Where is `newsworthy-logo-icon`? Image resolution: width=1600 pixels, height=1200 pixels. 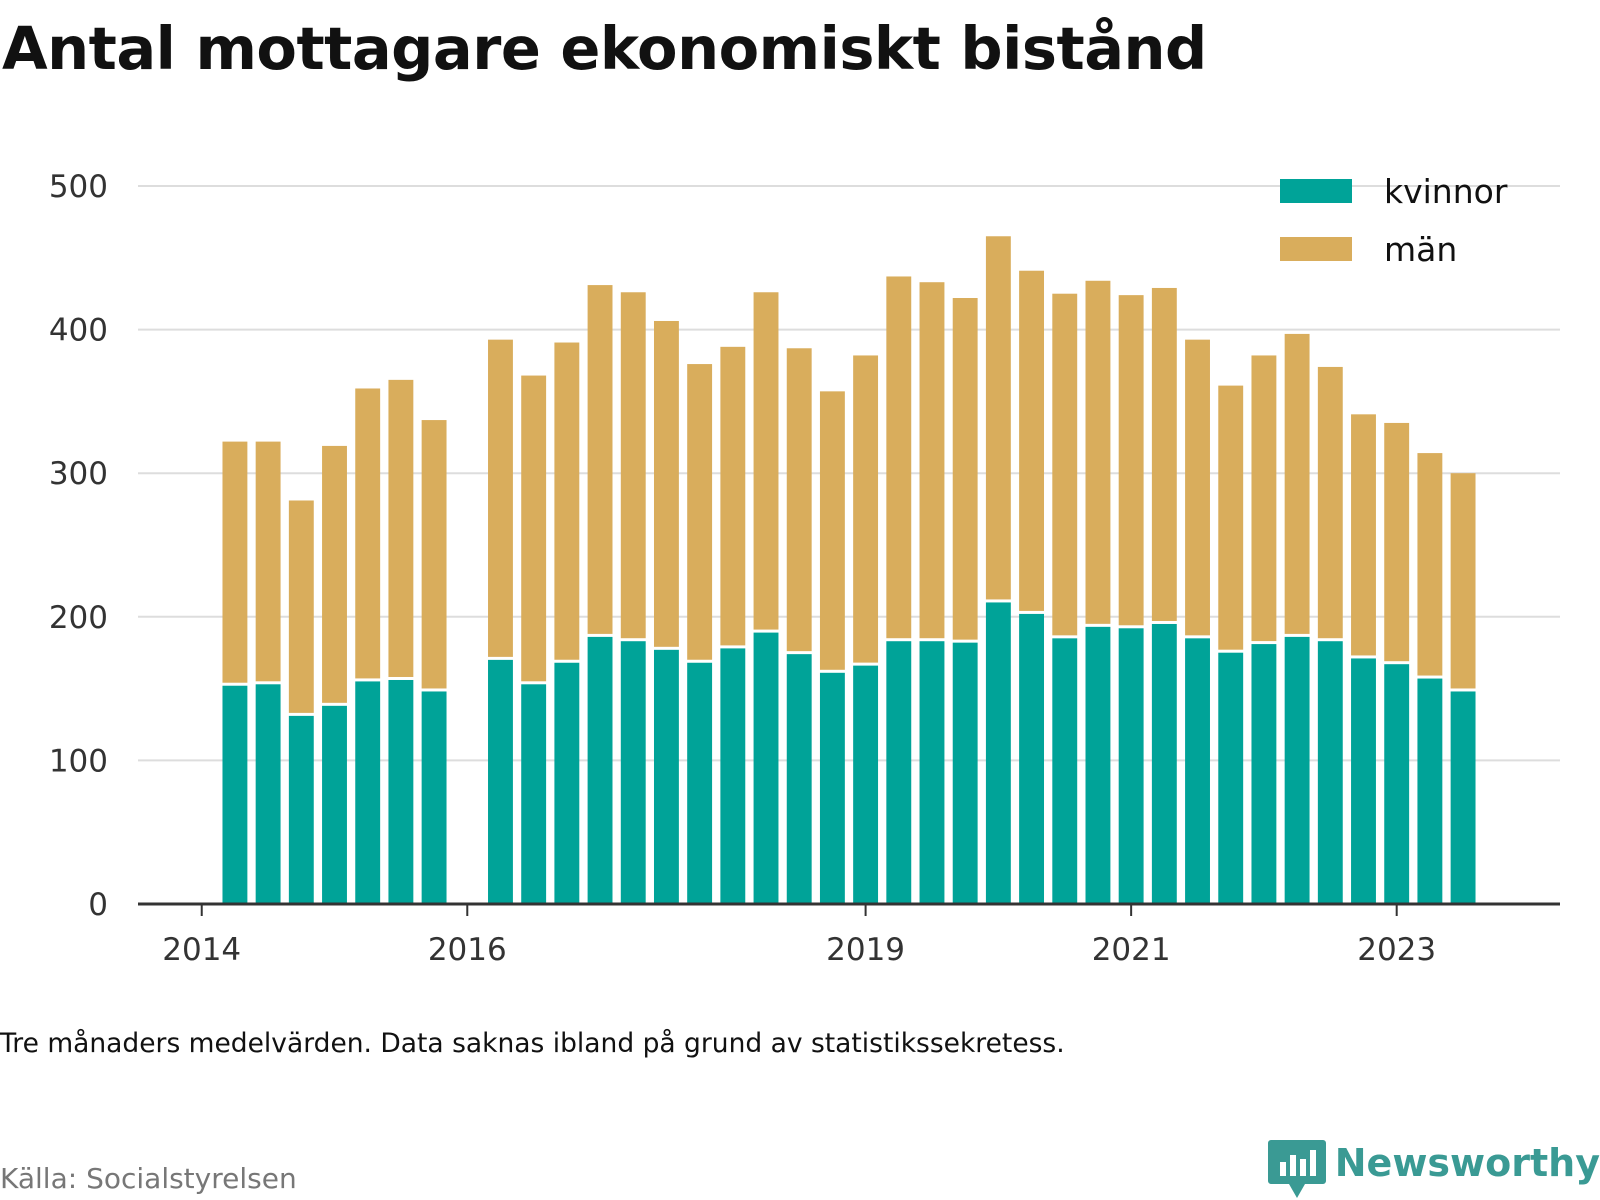 newsworthy-logo-icon is located at coordinates (1296, 1169).